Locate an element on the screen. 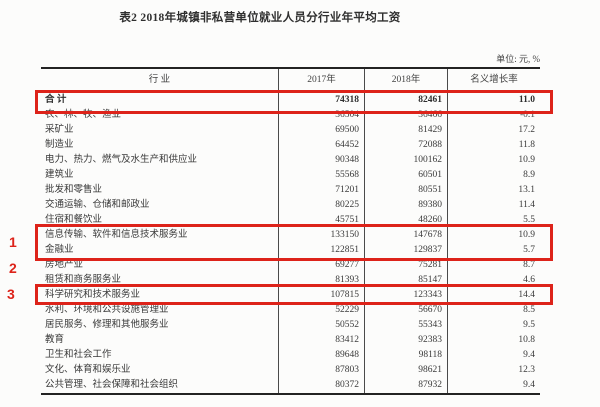 The image size is (600, 407). table-row: 租赁和商务服务业 81393 85147 4.6 is located at coordinates (290, 280).